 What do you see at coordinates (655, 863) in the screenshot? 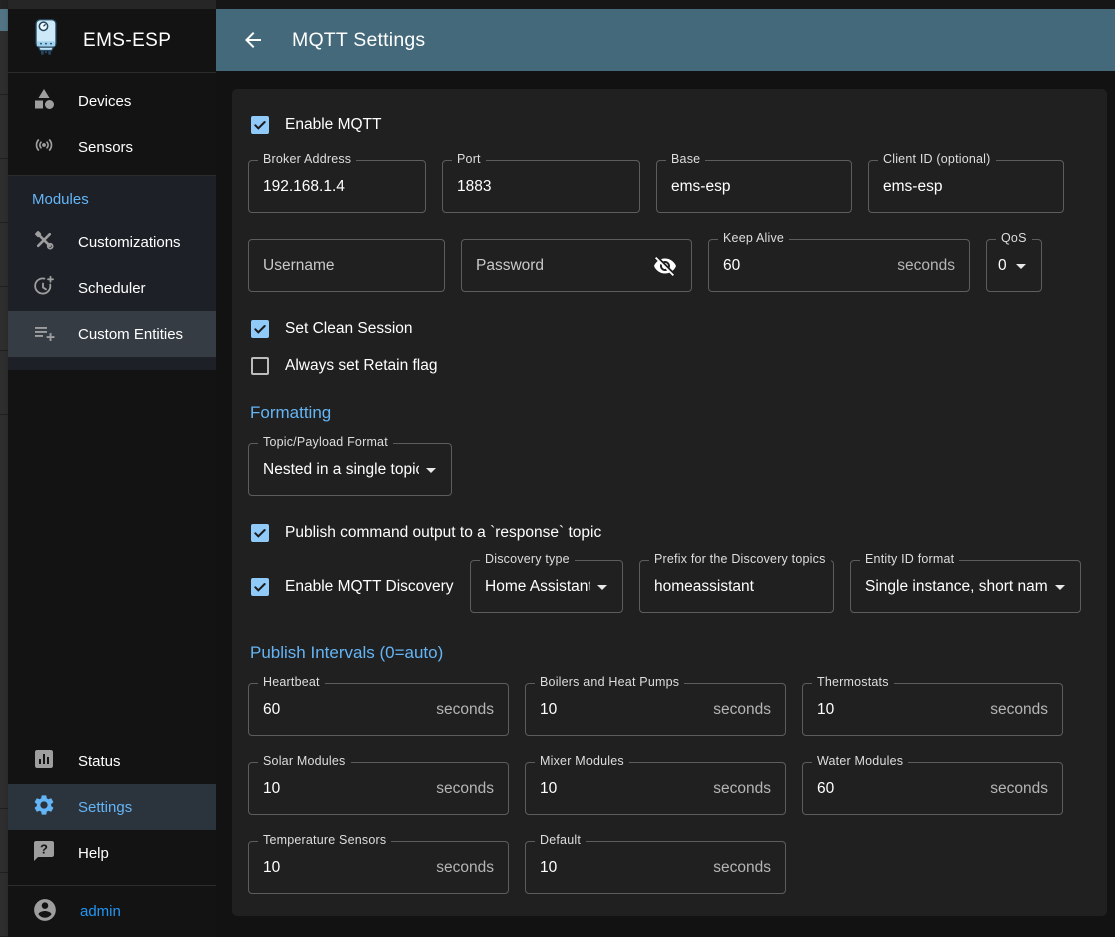
I see `default-interval-field: Default 10 seconds` at bounding box center [655, 863].